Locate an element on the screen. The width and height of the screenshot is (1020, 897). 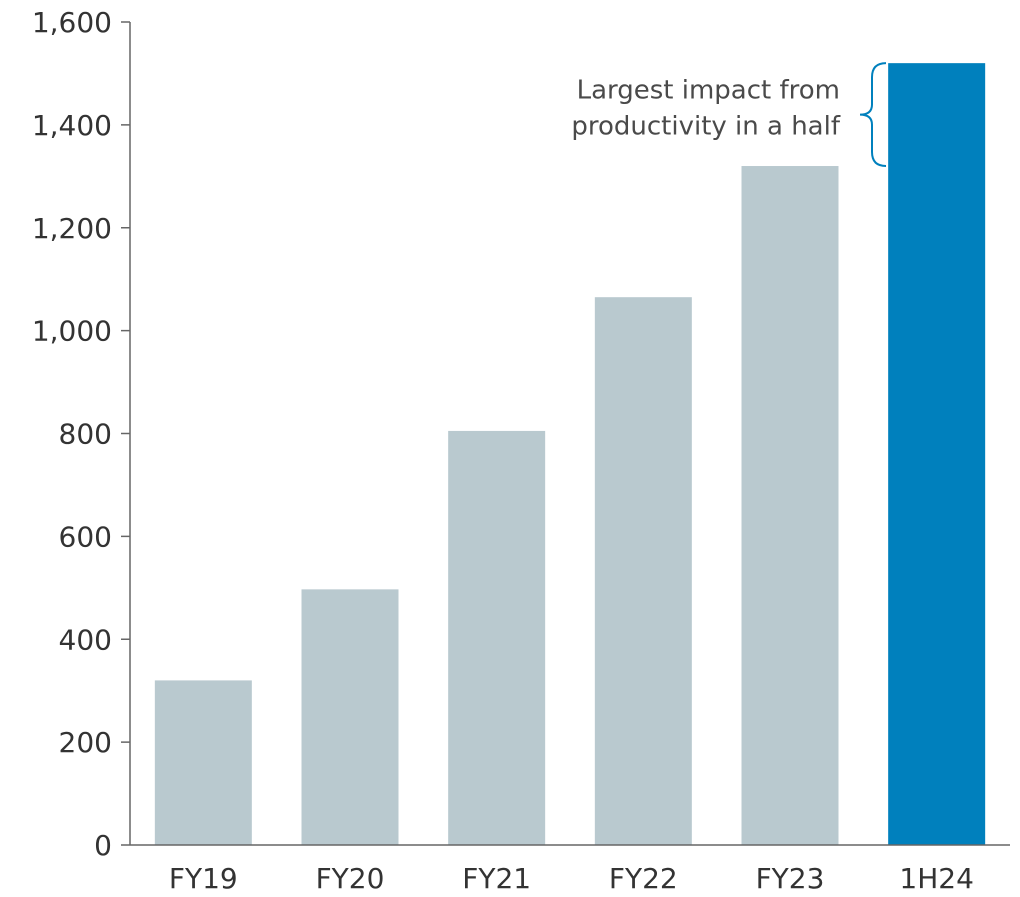
y-tick-label: 1,600 is located at coordinates (72, 22).